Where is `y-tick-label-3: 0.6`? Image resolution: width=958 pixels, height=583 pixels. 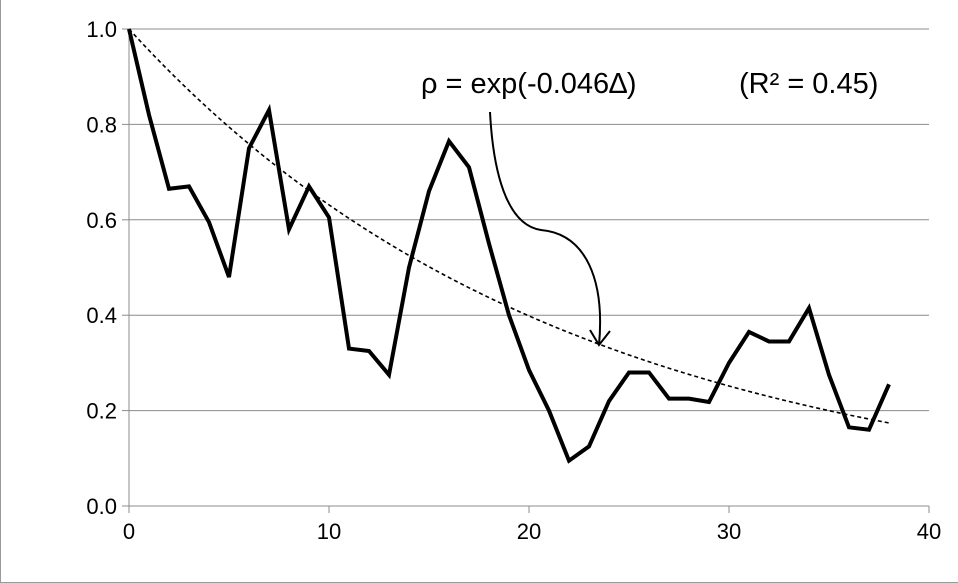
y-tick-label-3: 0.6 is located at coordinates (101, 220).